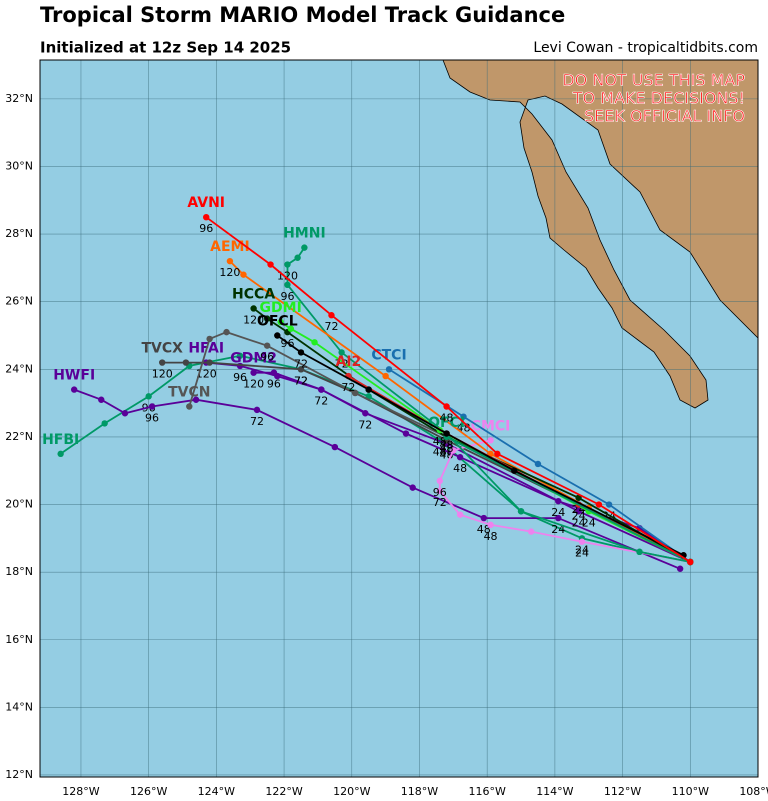 This screenshot has width=768, height=801. I want to click on x-tick-label: 118°W, so click(419, 791).